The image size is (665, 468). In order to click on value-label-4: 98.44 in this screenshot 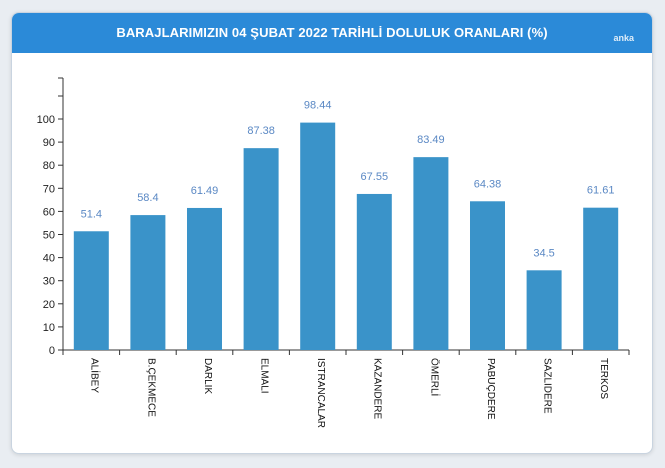, I will do `click(318, 106)`.